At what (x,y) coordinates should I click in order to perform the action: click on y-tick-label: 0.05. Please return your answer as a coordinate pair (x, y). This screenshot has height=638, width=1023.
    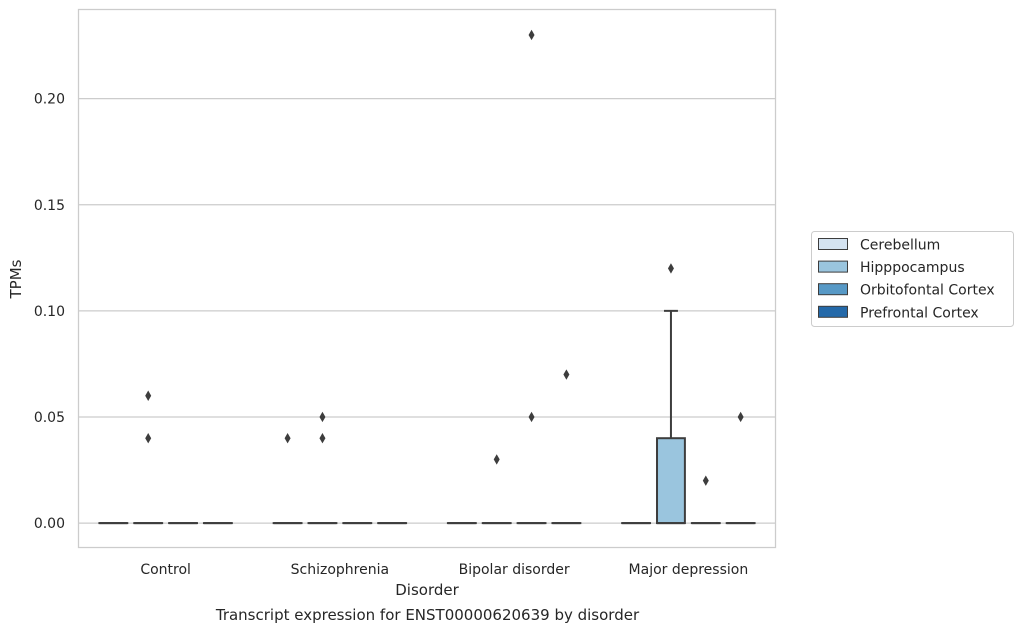
    Looking at the image, I should click on (49, 418).